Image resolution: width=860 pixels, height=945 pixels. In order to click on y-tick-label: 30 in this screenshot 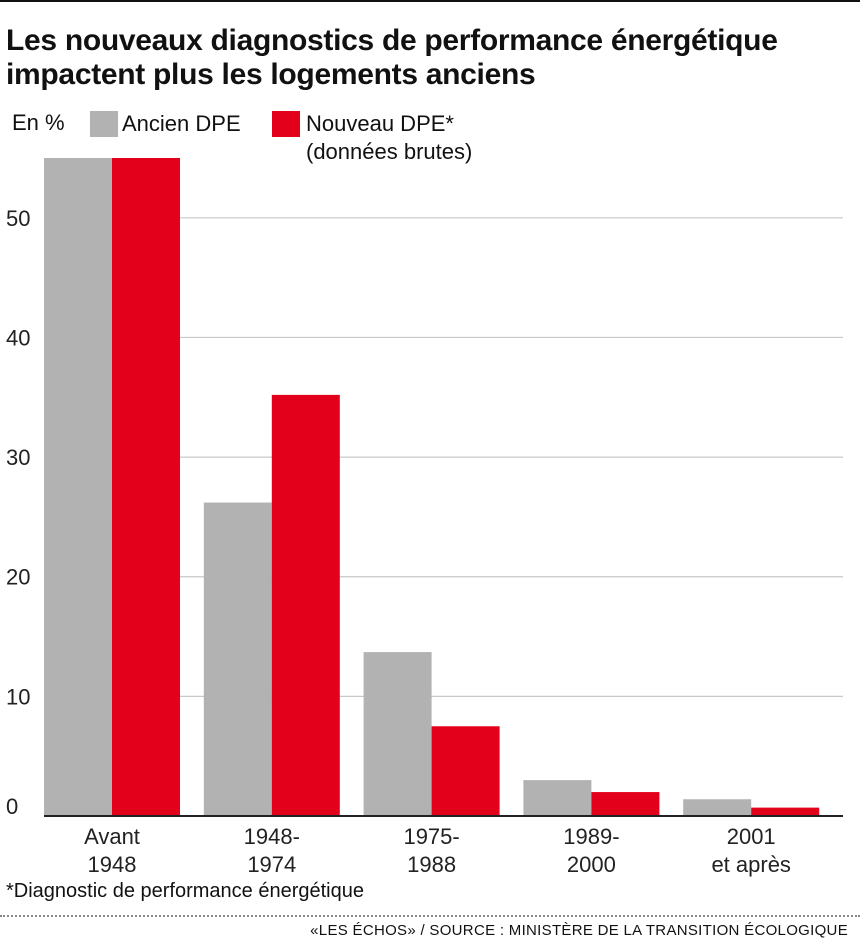, I will do `click(18, 457)`.